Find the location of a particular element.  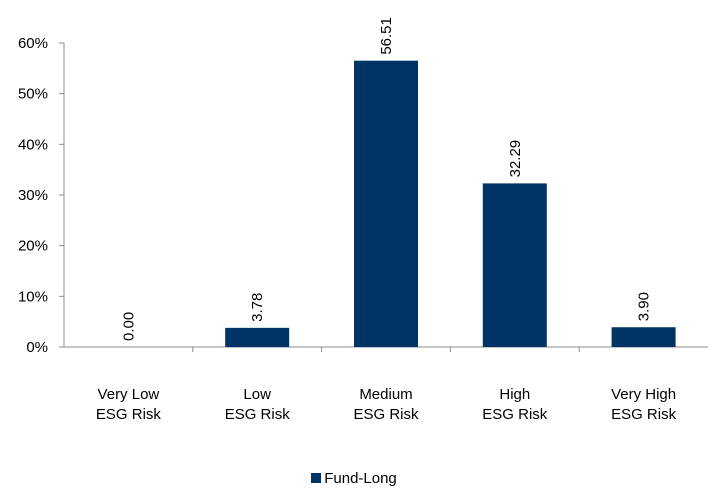

data-label: 56.51 is located at coordinates (386, 36).